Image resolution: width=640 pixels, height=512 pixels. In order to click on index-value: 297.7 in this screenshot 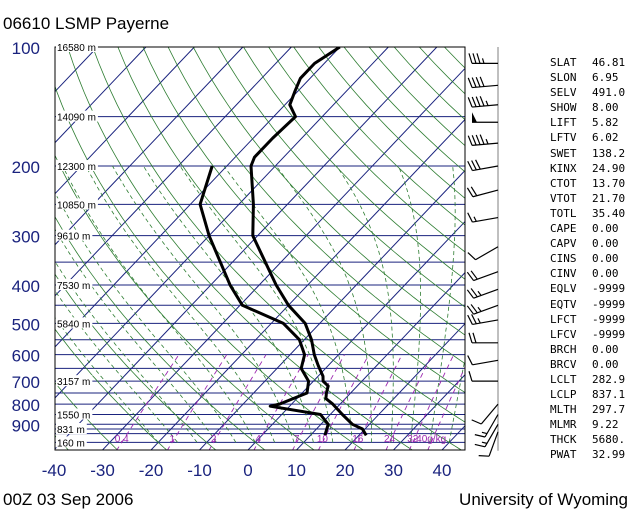, I will do `click(609, 410)`.